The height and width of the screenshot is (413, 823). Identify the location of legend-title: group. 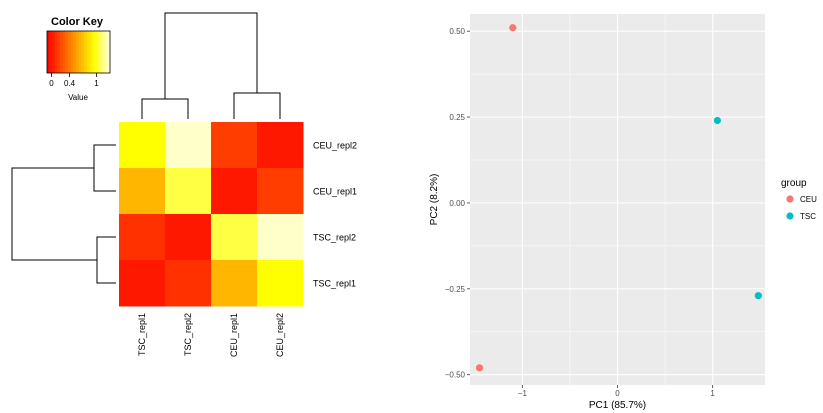
(794, 183).